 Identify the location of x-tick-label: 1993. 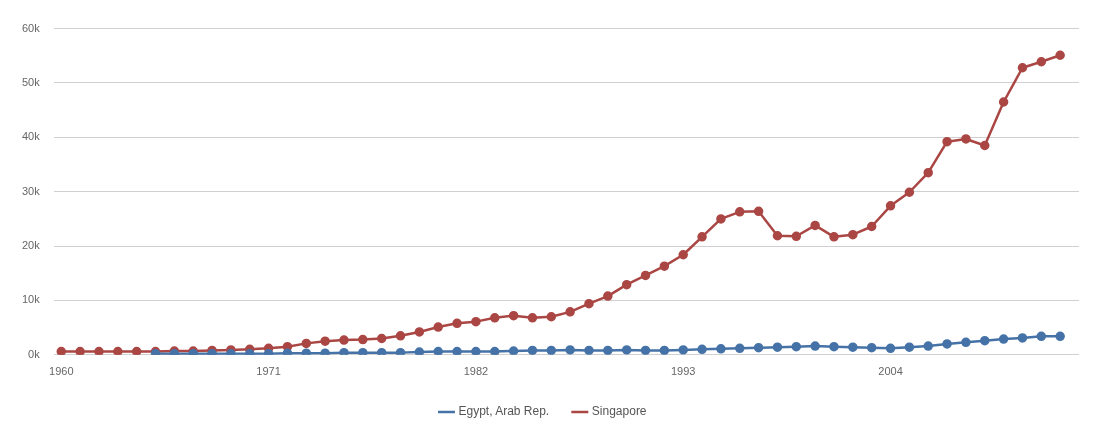
(683, 371).